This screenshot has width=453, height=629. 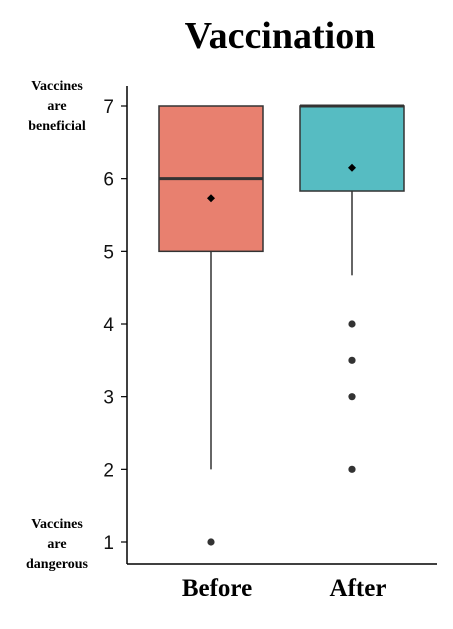 What do you see at coordinates (108, 180) in the screenshot?
I see `y-tick-label: 6` at bounding box center [108, 180].